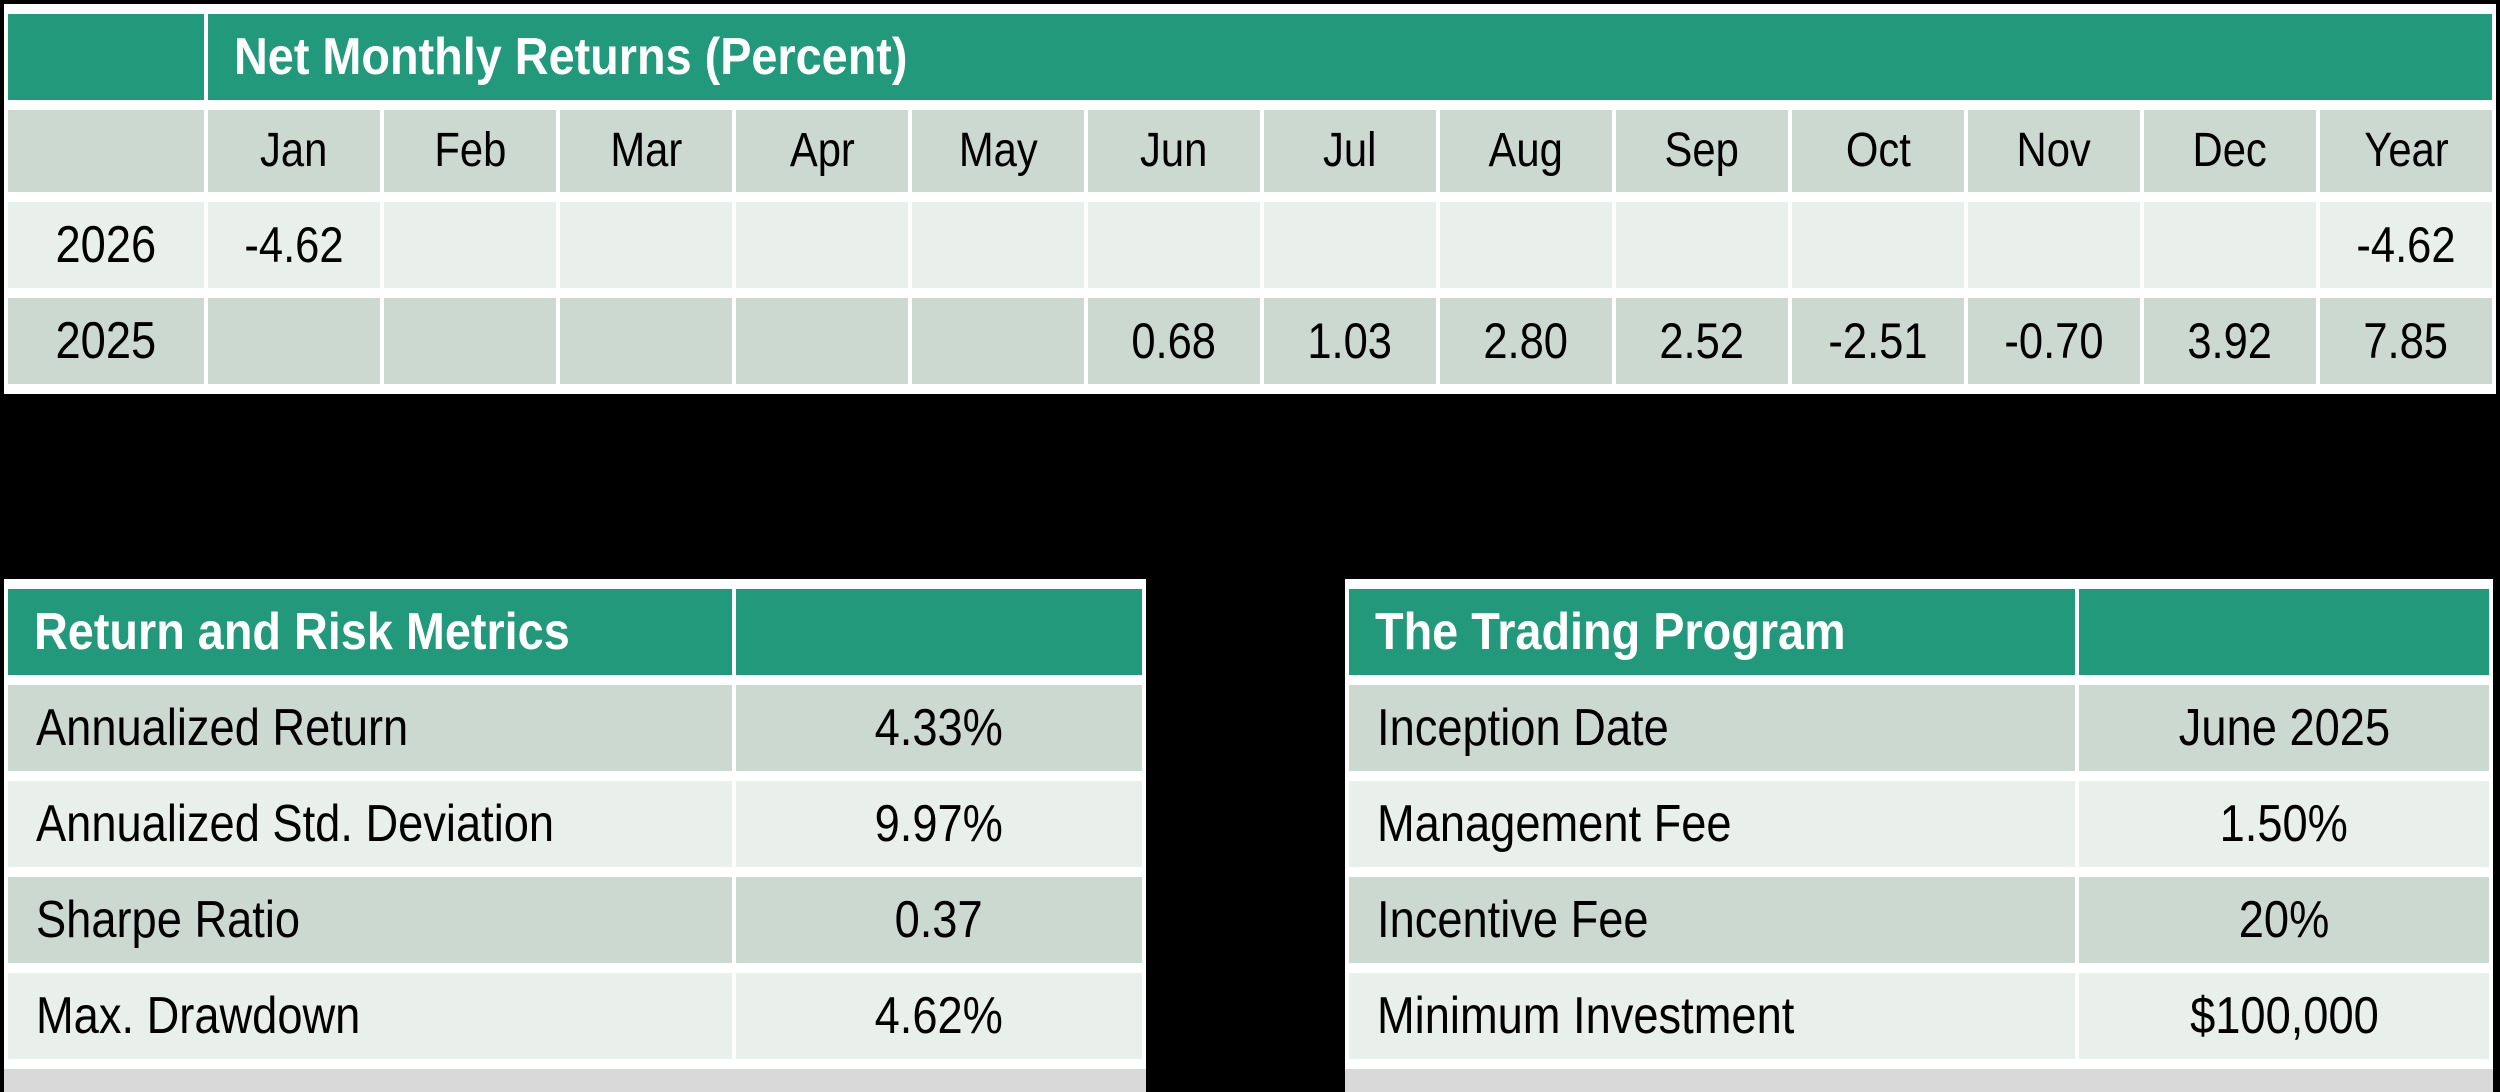  I want to click on table-row: Management Fee 1.50%, so click(1919, 824).